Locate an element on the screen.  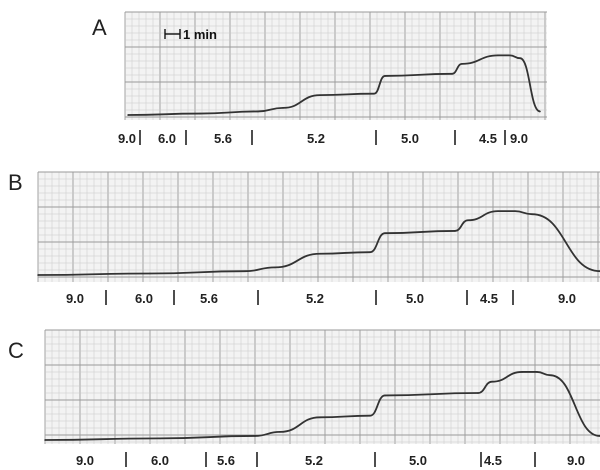
scale-bar-label: 1 min is located at coordinates (200, 34).